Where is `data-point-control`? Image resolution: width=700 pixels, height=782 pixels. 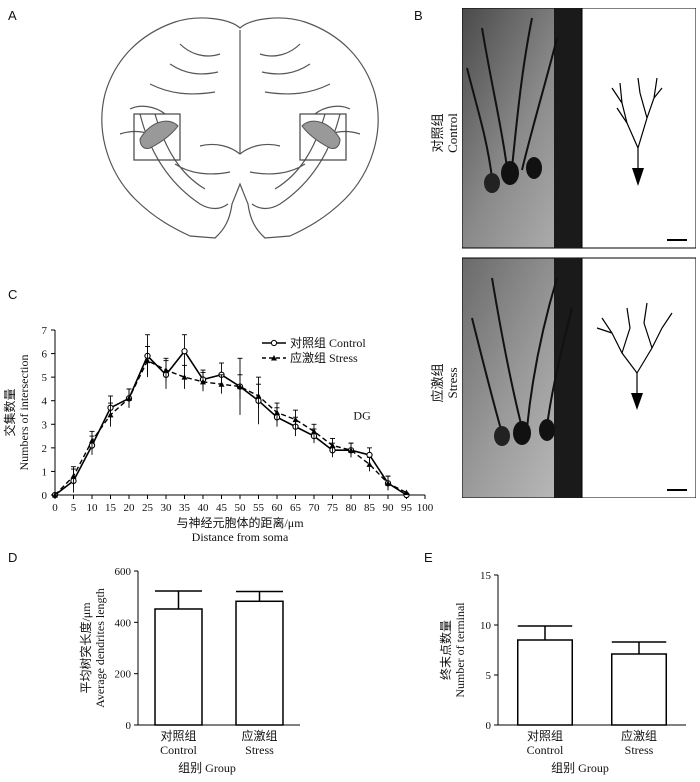
data-point-control is located at coordinates (184, 351).